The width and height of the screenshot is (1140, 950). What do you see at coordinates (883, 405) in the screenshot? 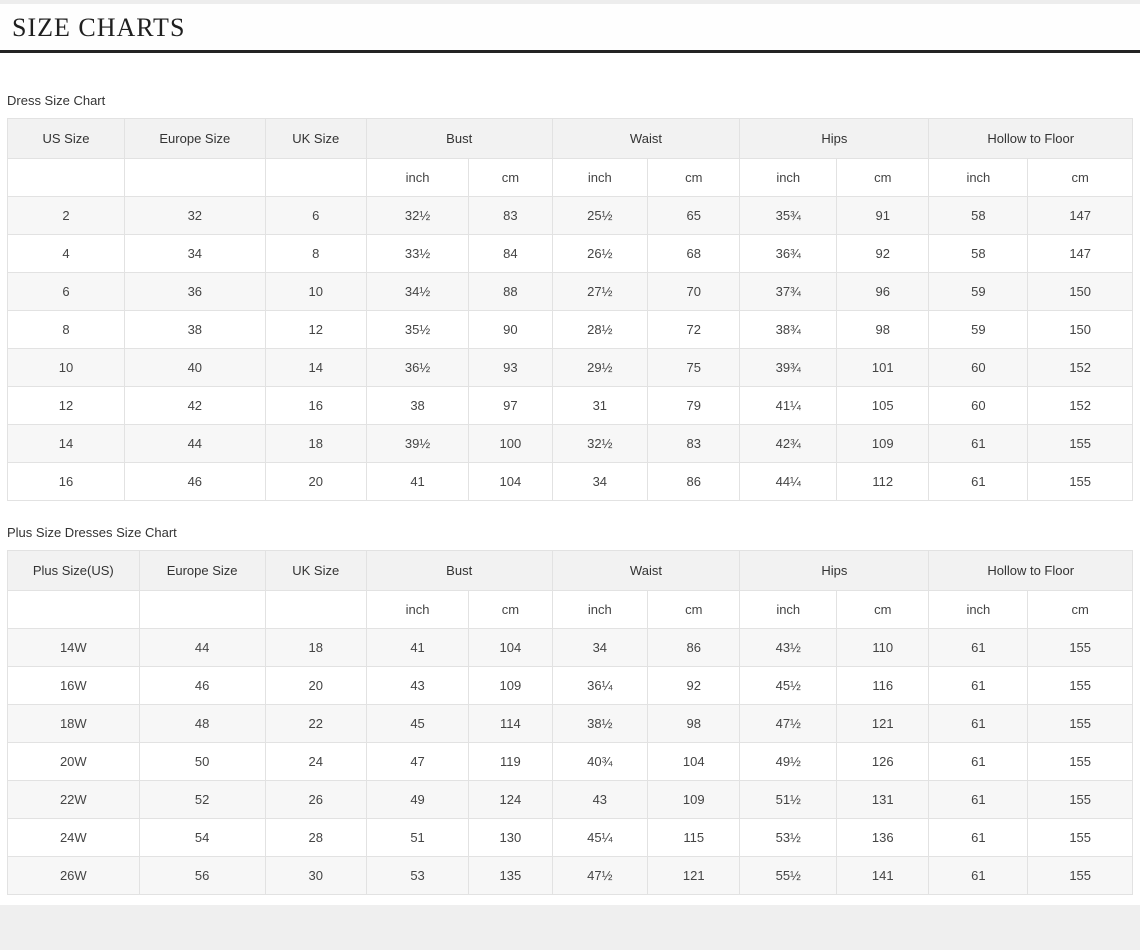
I see `size-cell: 105` at bounding box center [883, 405].